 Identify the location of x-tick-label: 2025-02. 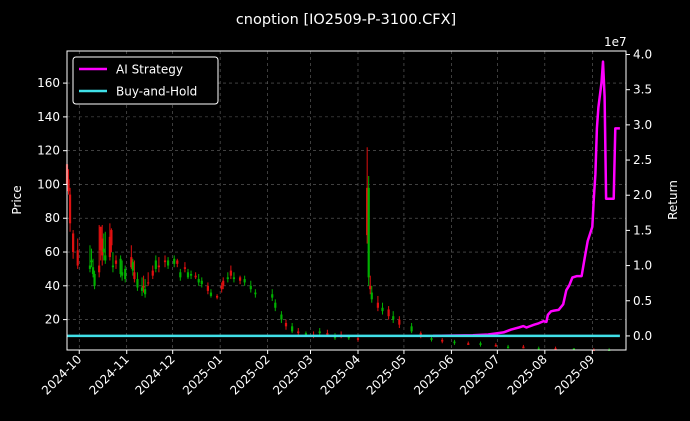
(249, 374).